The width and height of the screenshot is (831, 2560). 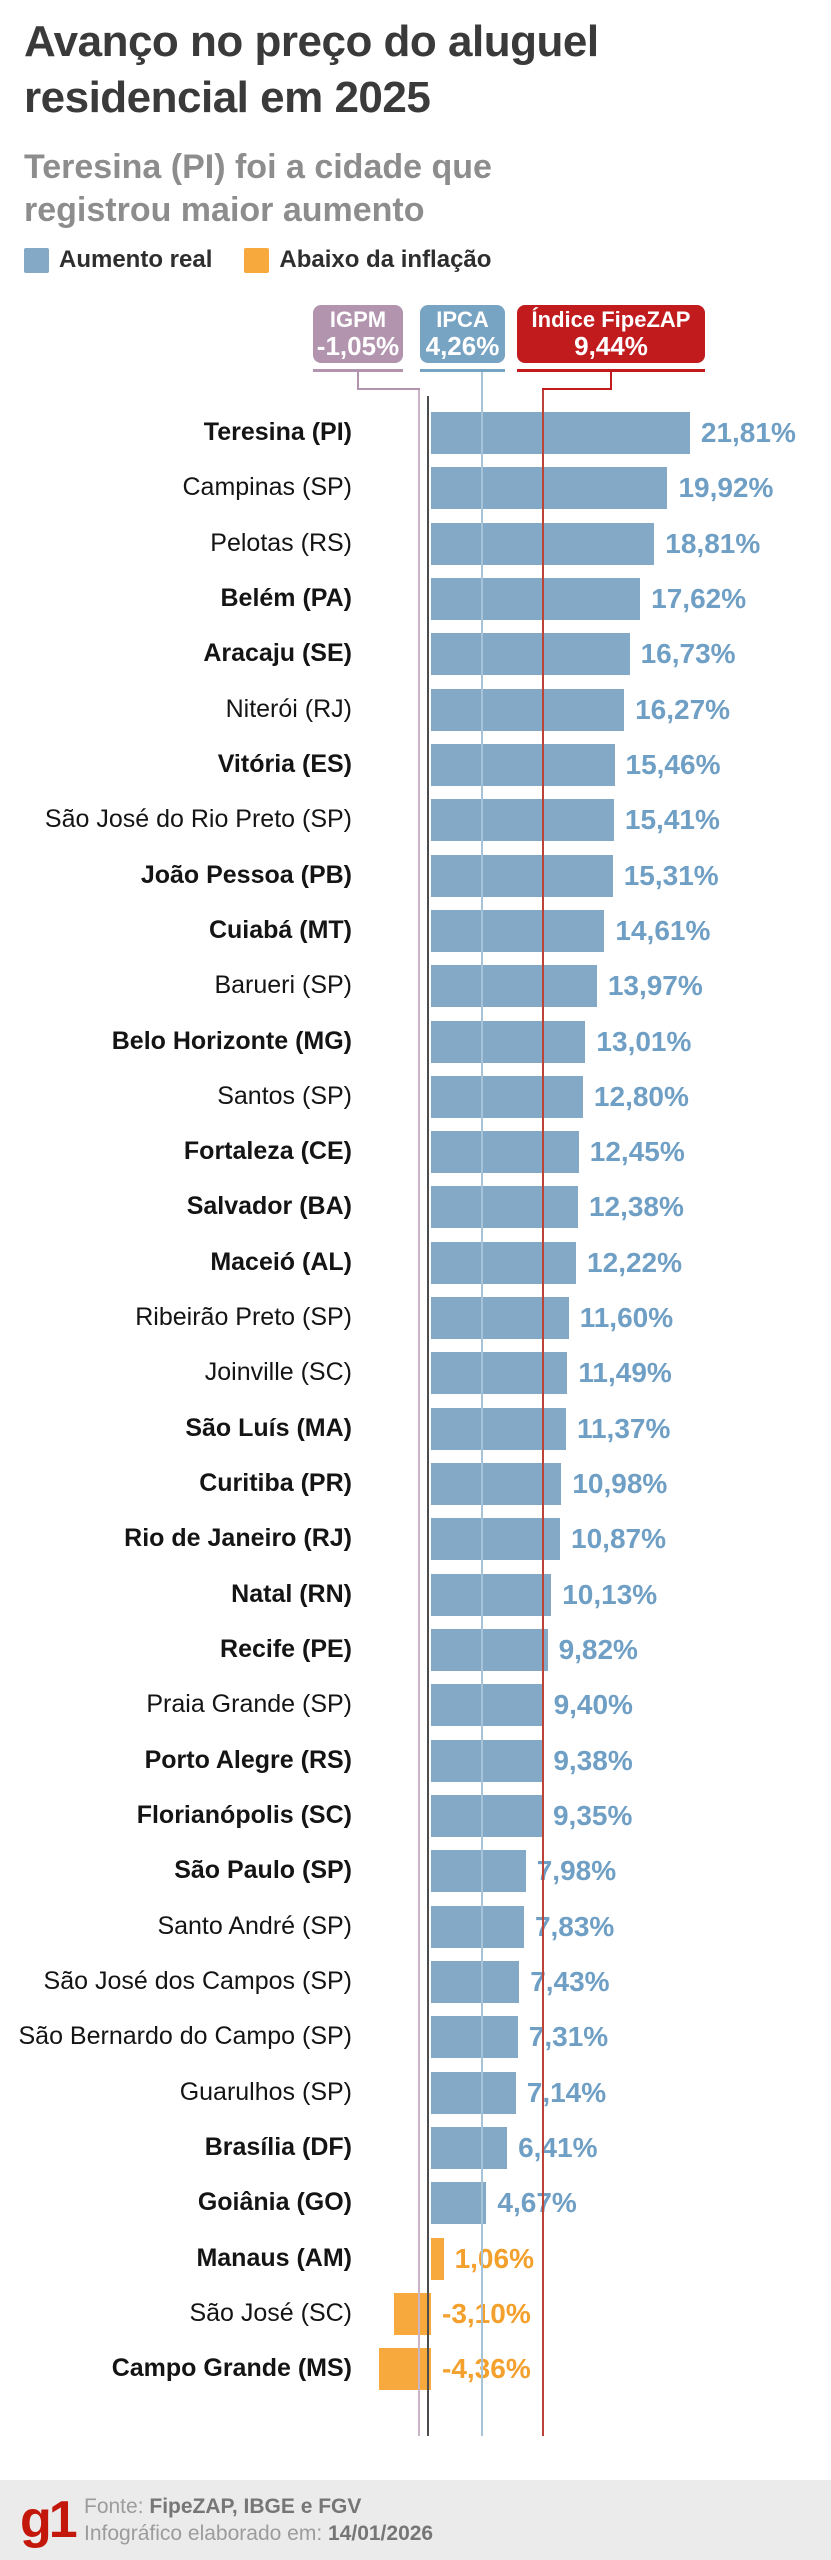 What do you see at coordinates (593, 1760) in the screenshot?
I see `value-label: 9,38%` at bounding box center [593, 1760].